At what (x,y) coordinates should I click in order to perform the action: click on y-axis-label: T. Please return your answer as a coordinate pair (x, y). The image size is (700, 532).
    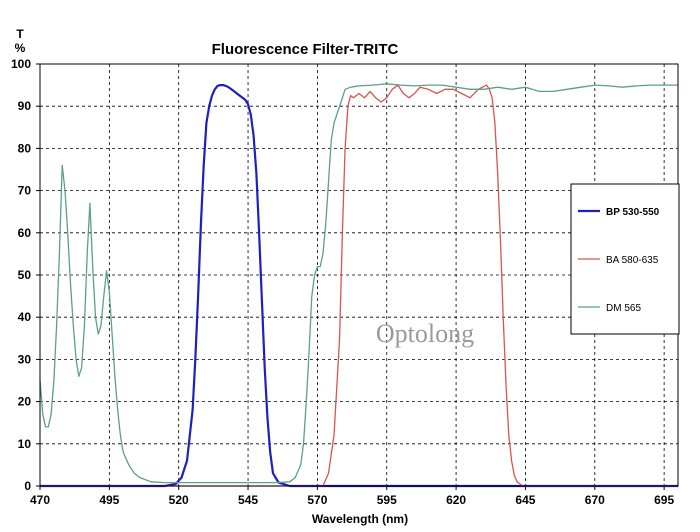
    Looking at the image, I should click on (20, 34).